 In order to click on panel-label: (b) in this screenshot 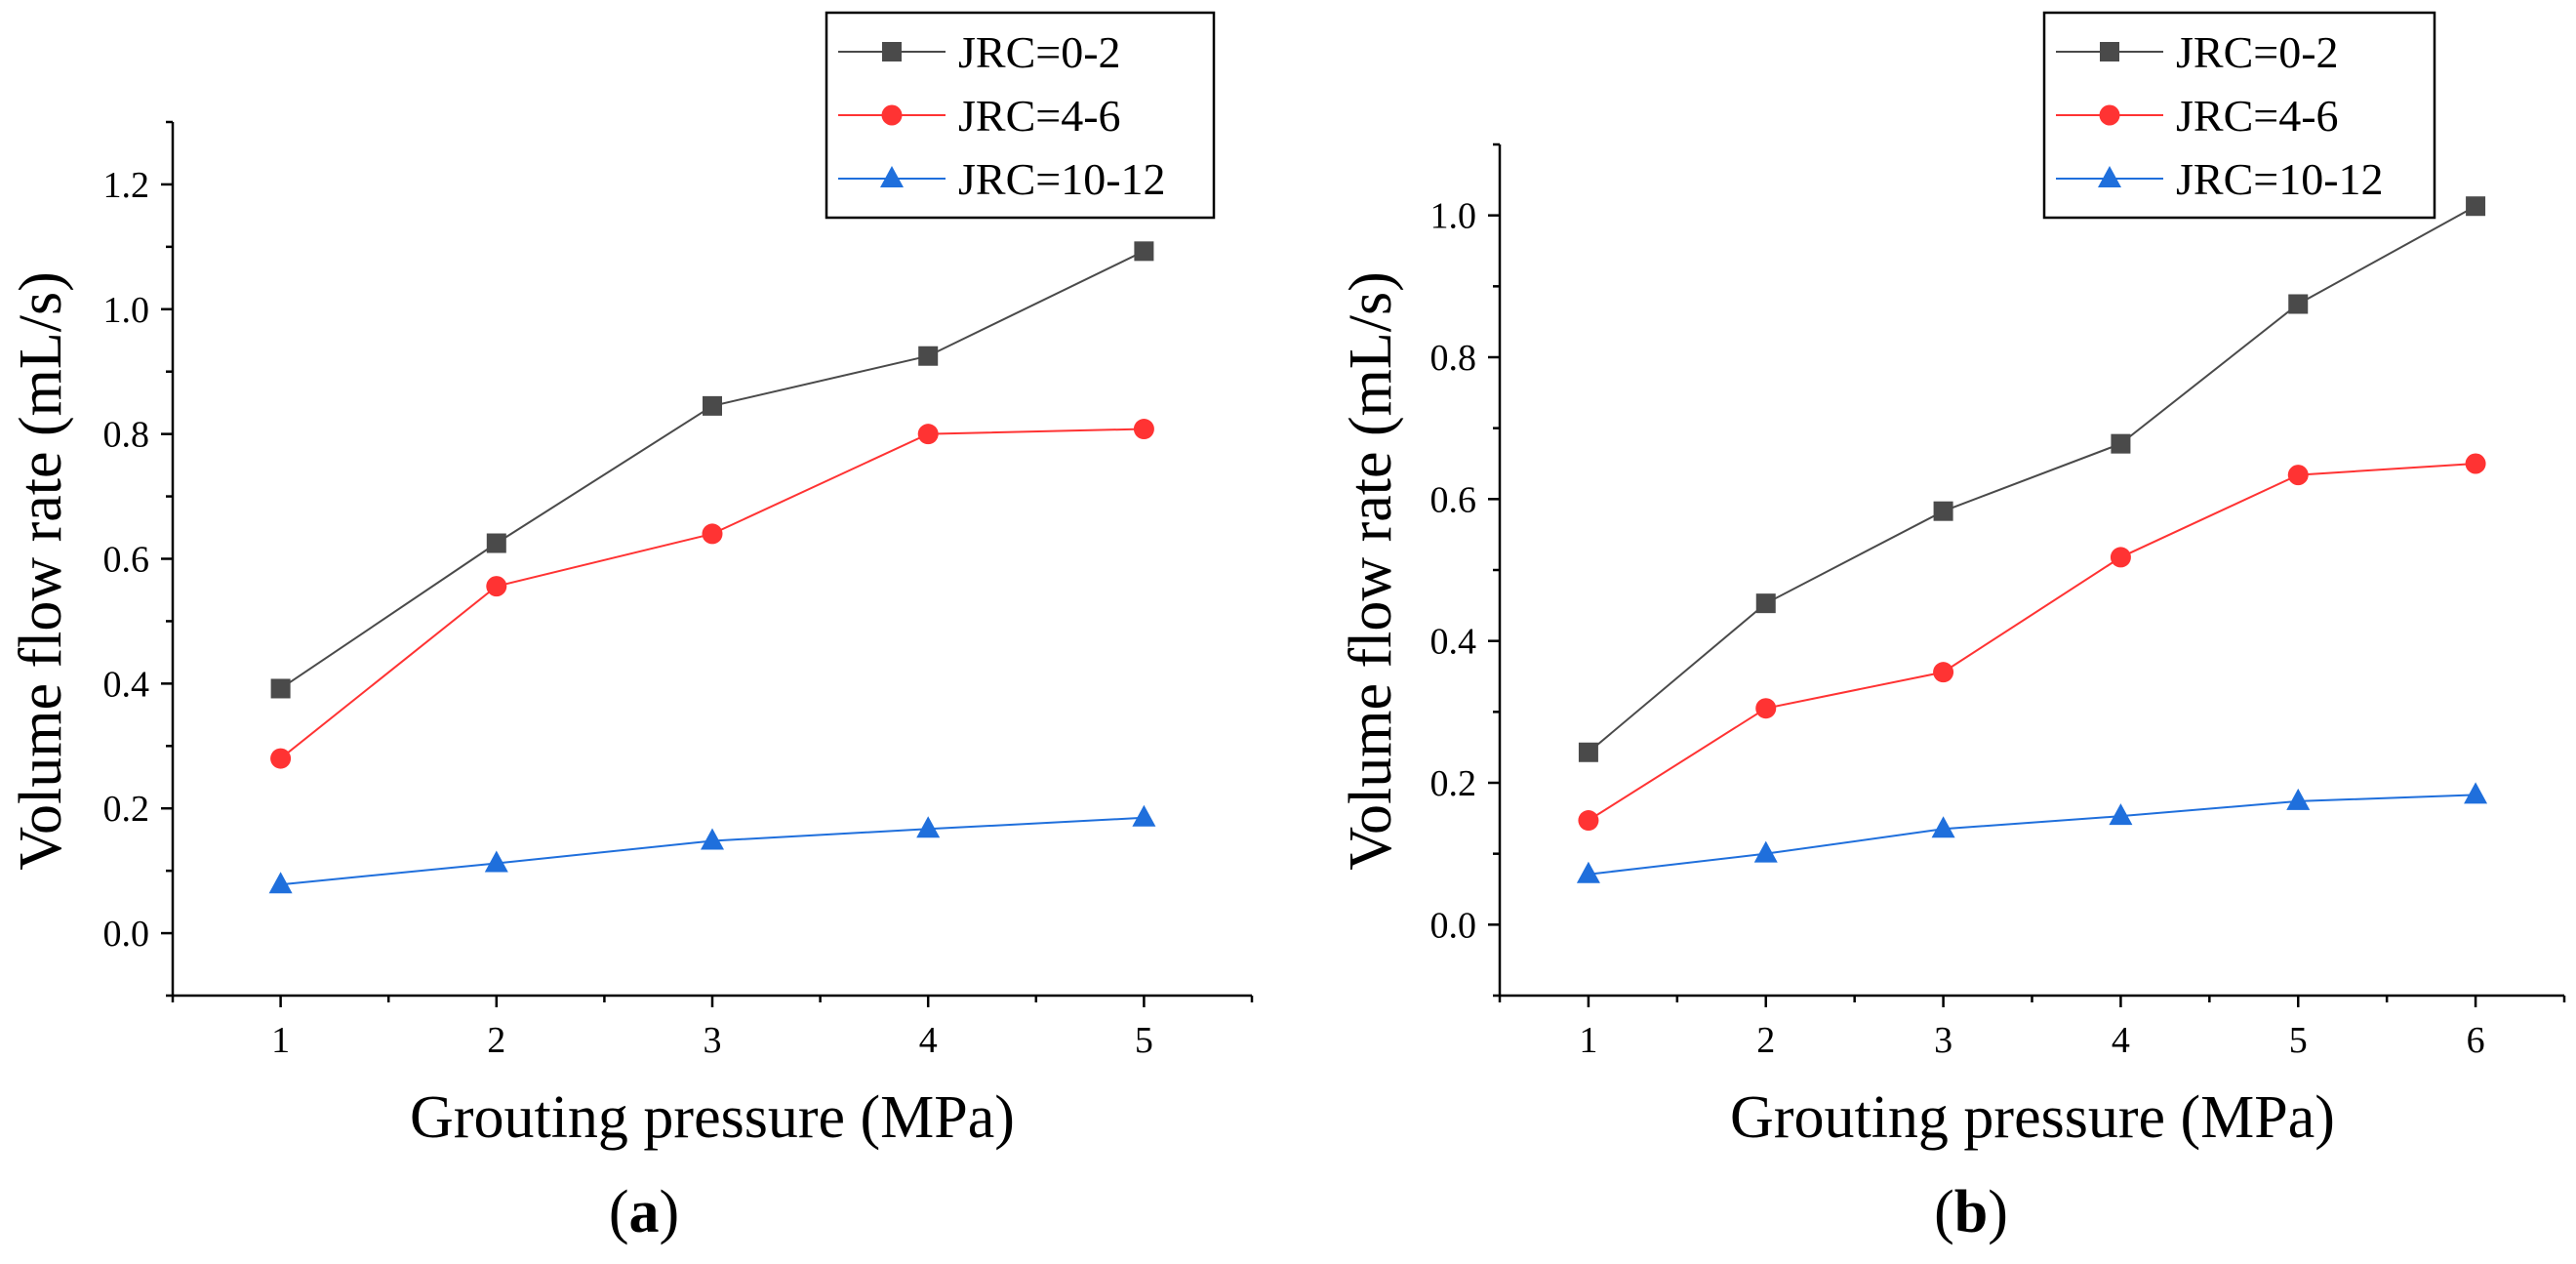, I will do `click(1971, 1212)`.